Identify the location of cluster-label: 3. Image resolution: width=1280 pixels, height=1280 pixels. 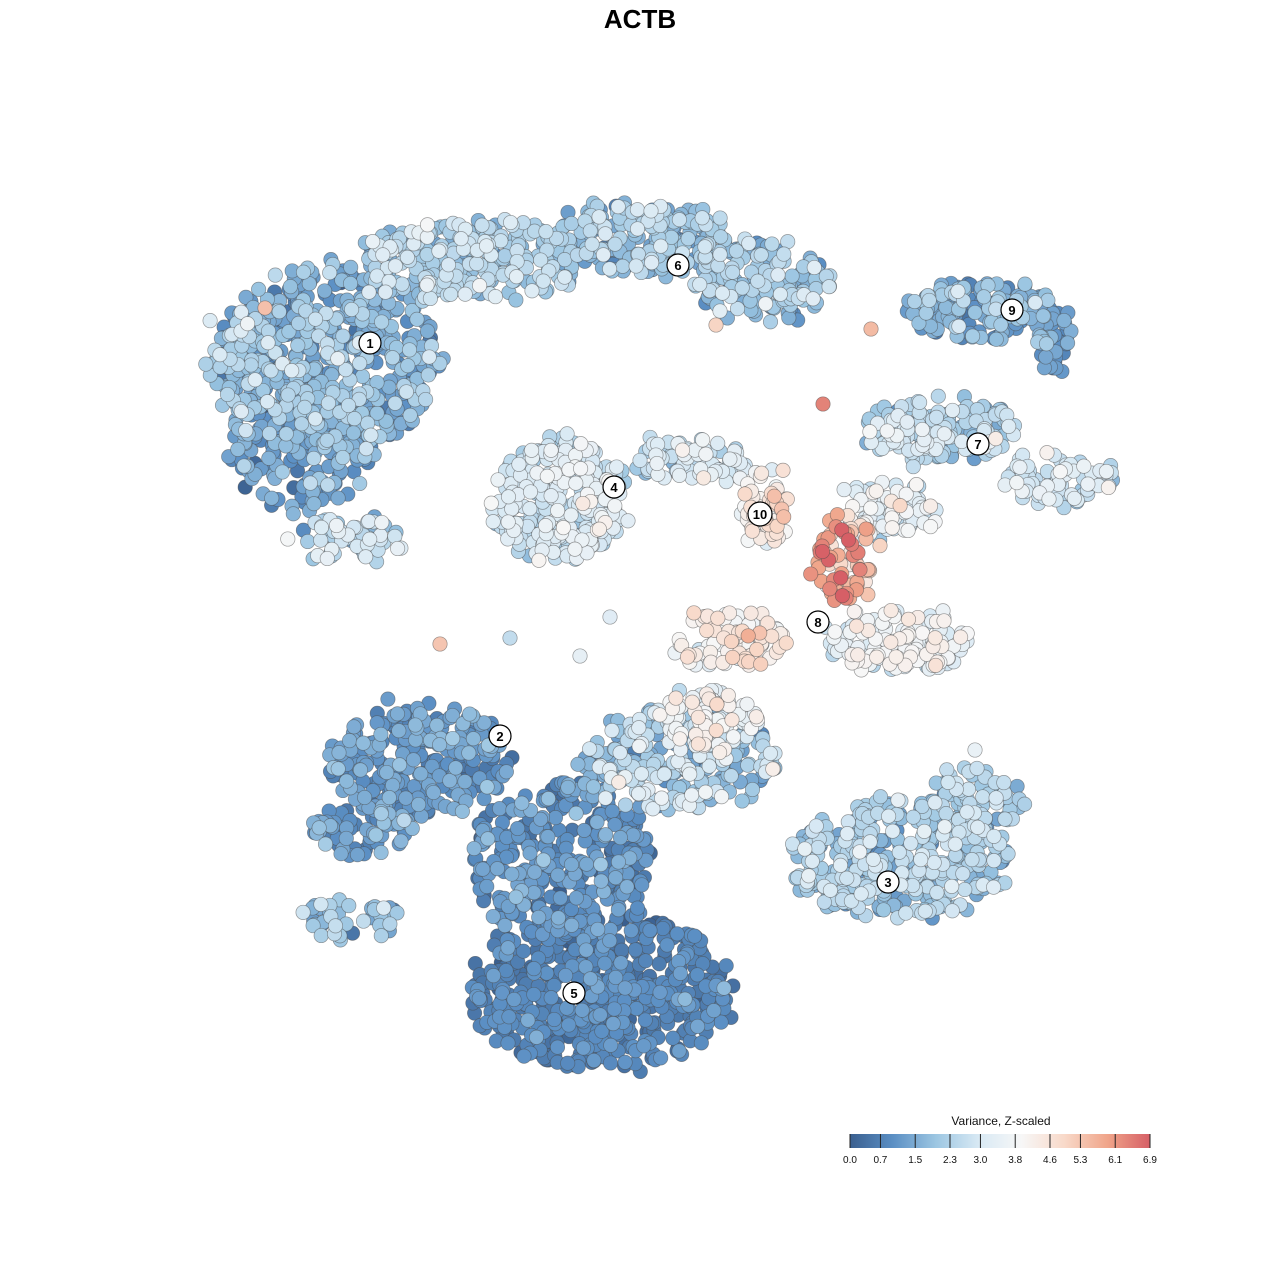
(888, 882).